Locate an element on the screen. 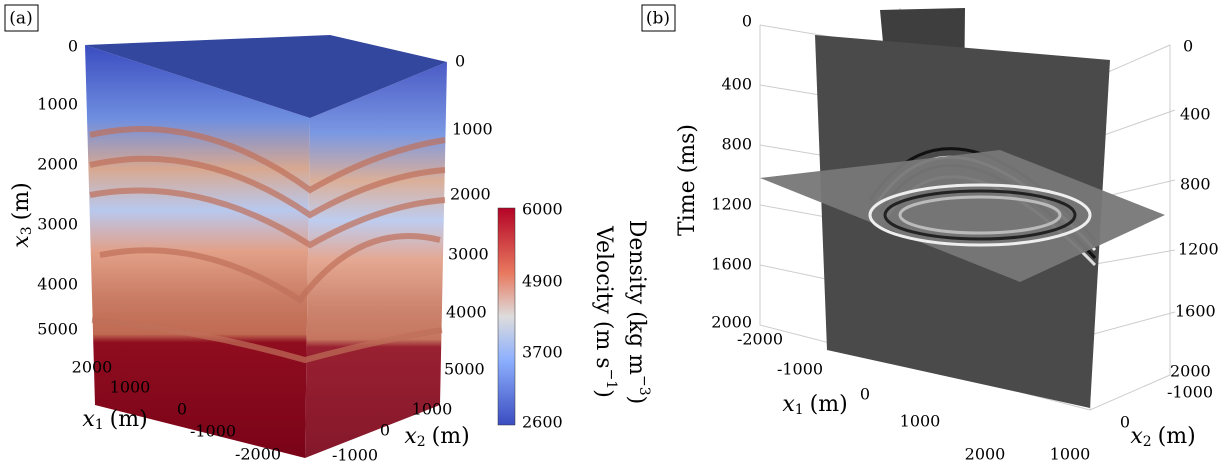 This screenshot has width=1228, height=469. tick-label: 2600 is located at coordinates (542, 422).